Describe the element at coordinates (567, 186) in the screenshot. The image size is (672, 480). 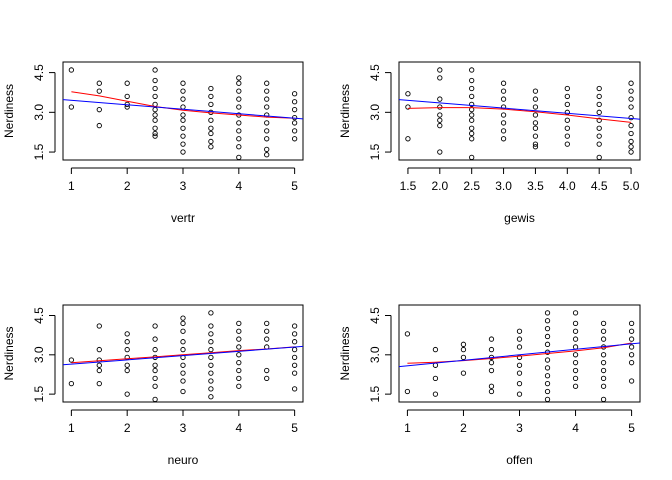
I see `x-tick-label: 4.0` at that location.